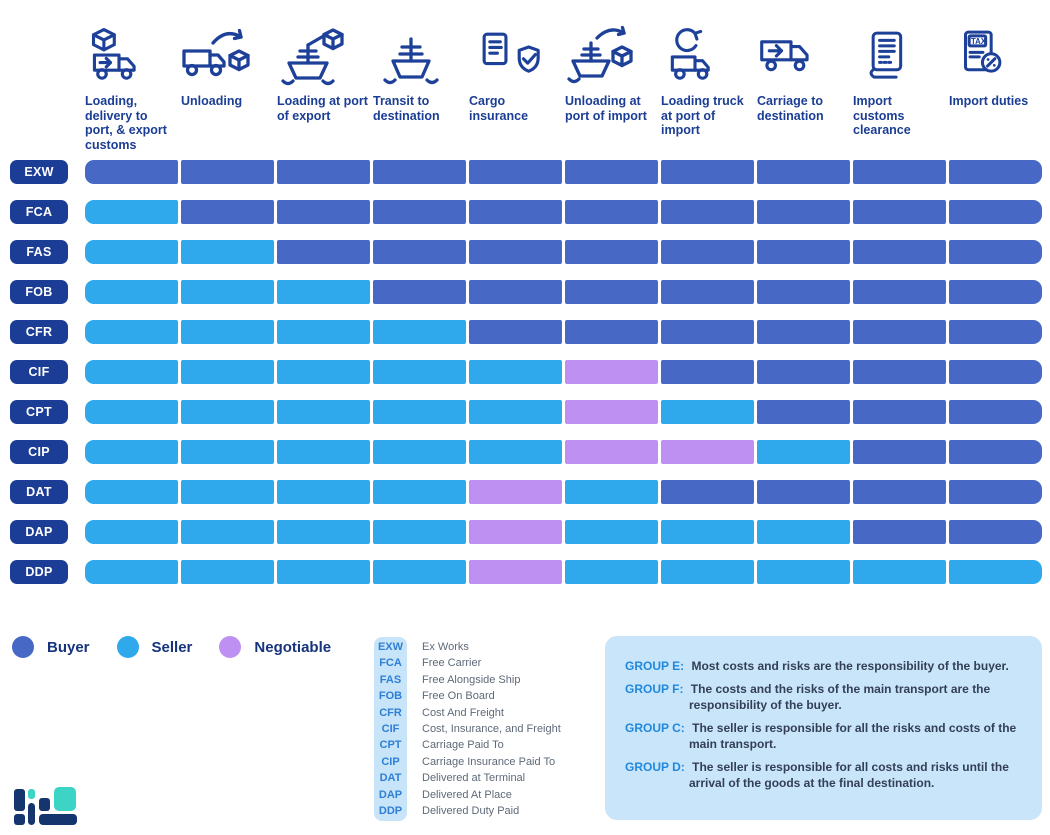  Describe the element at coordinates (525, 332) in the screenshot. I see `incoterm-row-CFR: CFR` at that location.